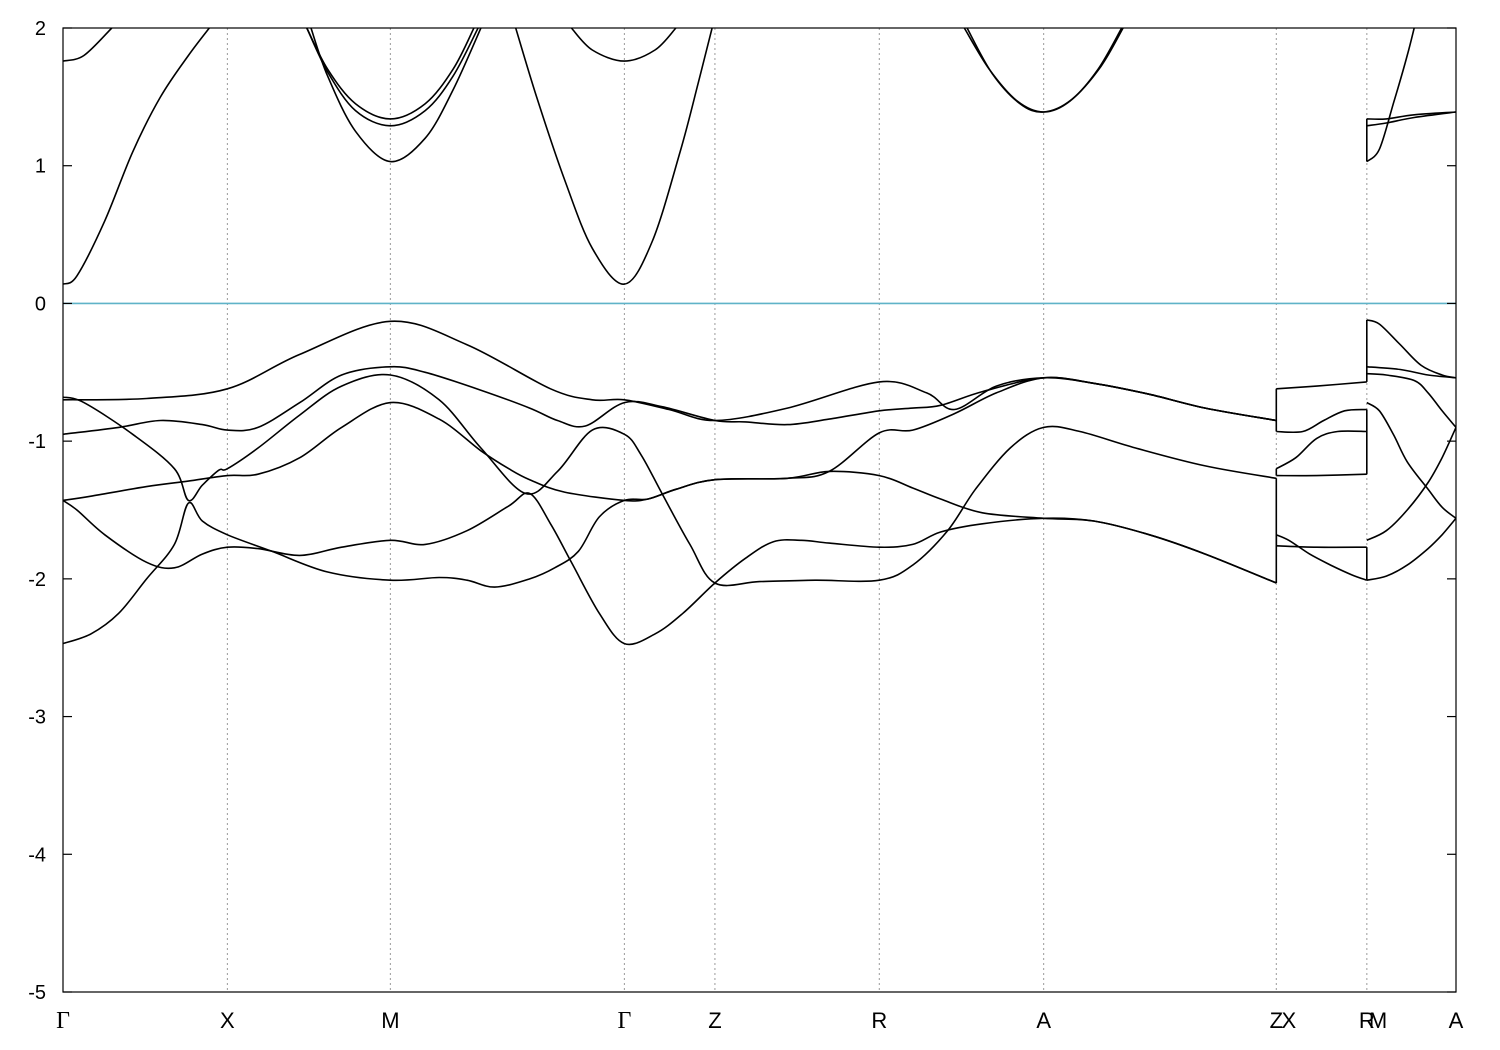 The width and height of the screenshot is (1500, 1050). I want to click on y-tick-label: -4, so click(37, 855).